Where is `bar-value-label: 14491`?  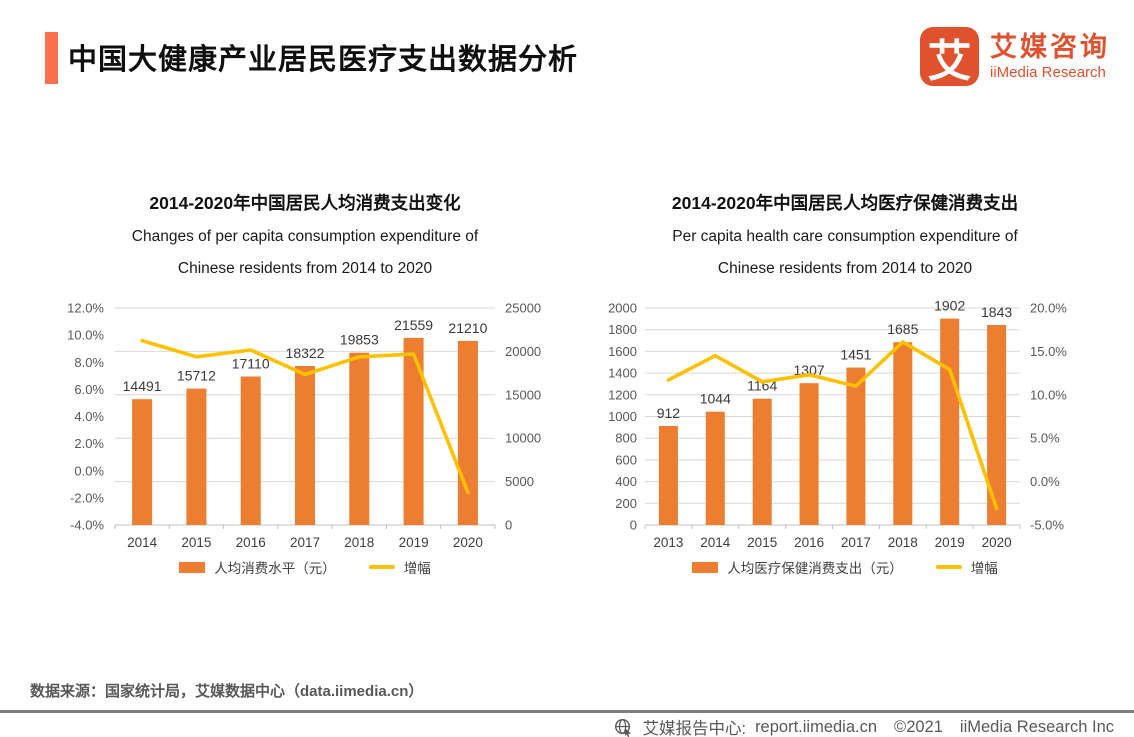 bar-value-label: 14491 is located at coordinates (142, 386).